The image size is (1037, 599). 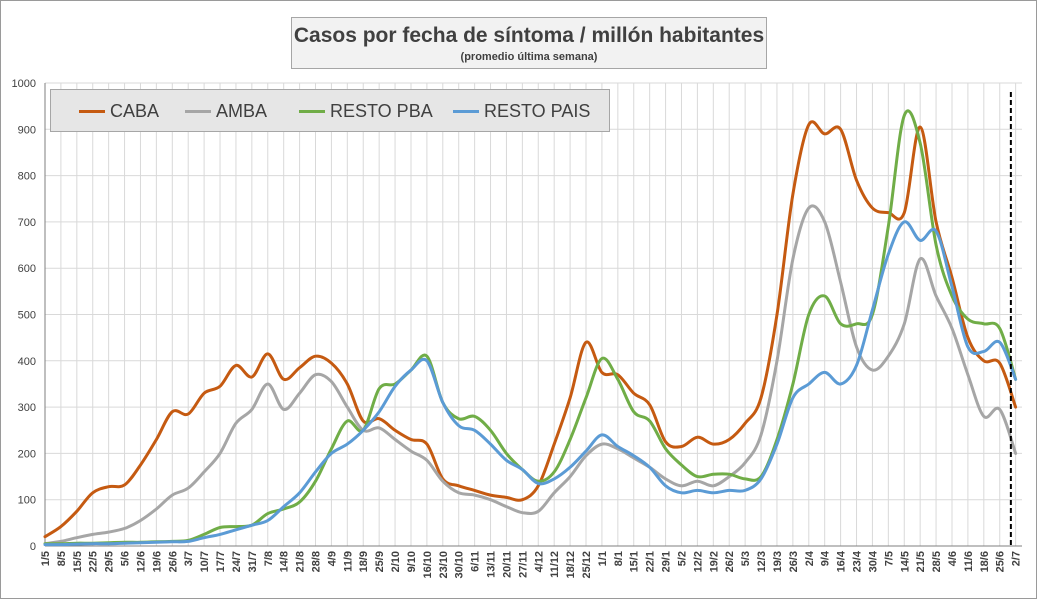 What do you see at coordinates (62, 558) in the screenshot?
I see `x-tick-label: 8/5` at bounding box center [62, 558].